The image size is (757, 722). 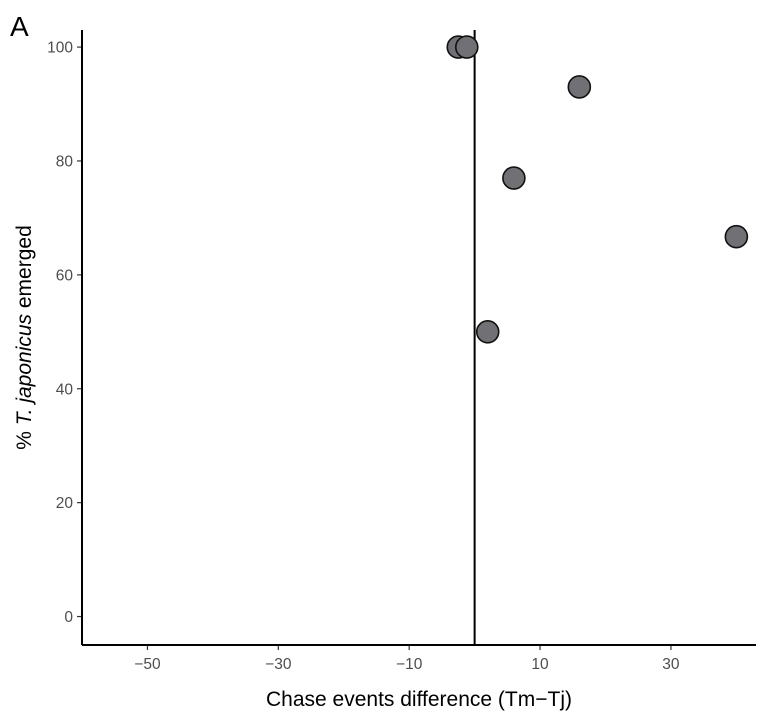 I want to click on y-axis-ticks: 0 20 40 60 80 100, so click(x=64, y=333).